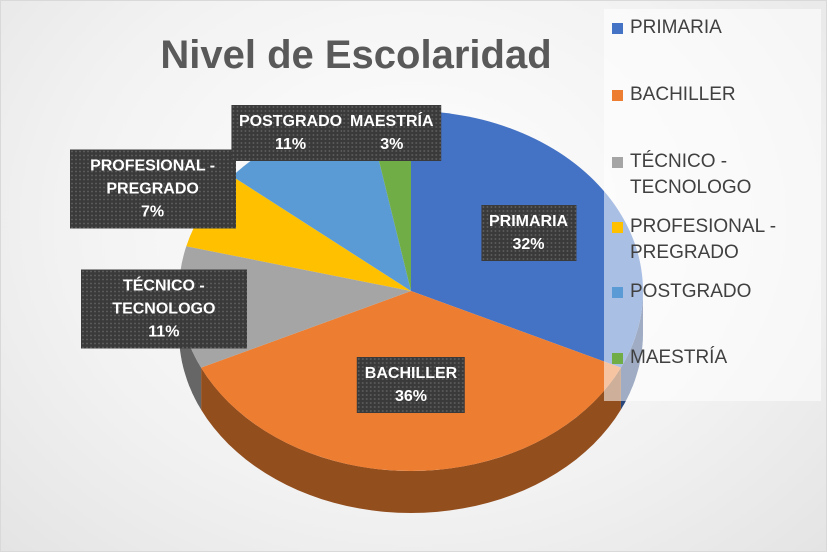  I want to click on legend-entry: PROFESIONAL - PREGRADO, so click(716, 240).